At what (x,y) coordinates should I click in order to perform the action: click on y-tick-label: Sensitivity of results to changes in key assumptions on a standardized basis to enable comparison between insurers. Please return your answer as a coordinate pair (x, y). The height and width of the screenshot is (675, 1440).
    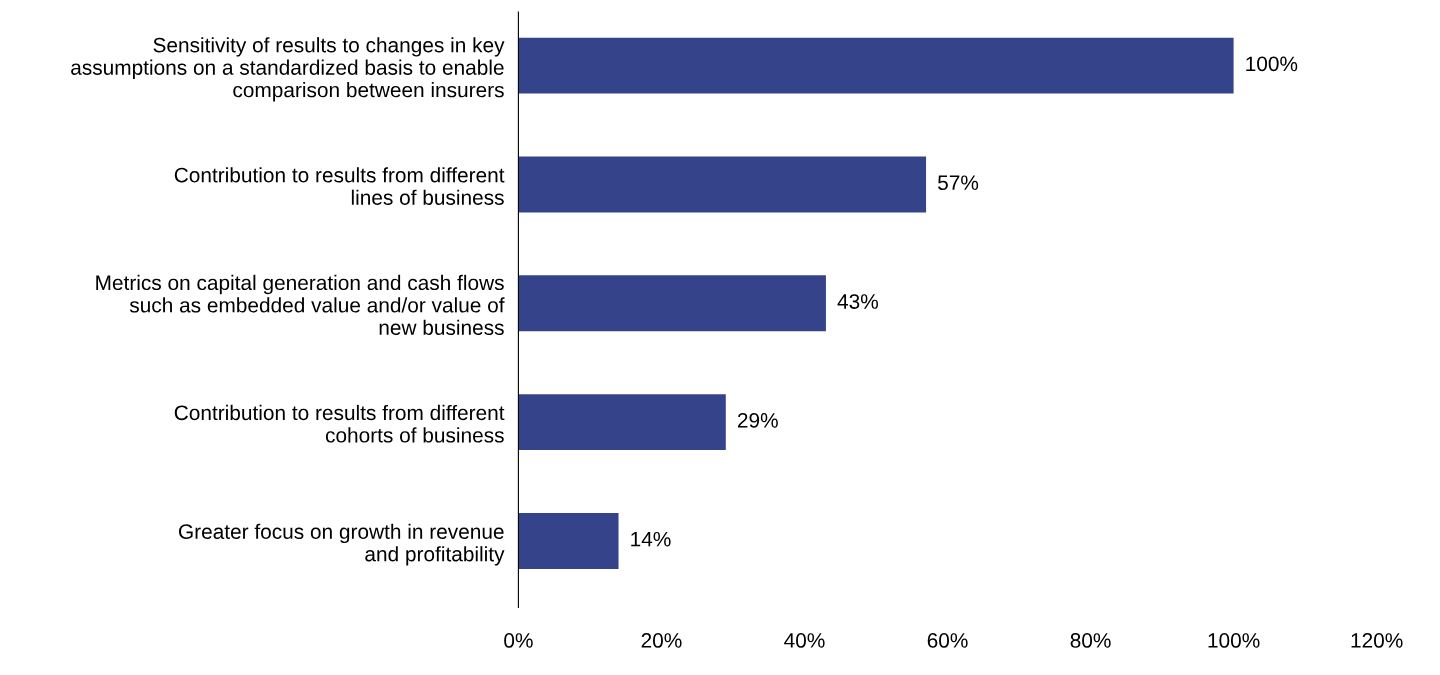
    Looking at the image, I should click on (288, 69).